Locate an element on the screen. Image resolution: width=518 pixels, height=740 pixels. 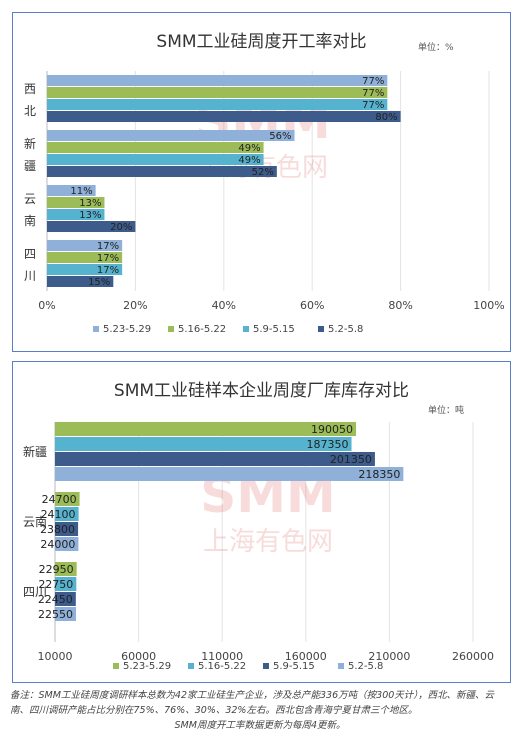
data-label: 24100 is located at coordinates (58, 514).